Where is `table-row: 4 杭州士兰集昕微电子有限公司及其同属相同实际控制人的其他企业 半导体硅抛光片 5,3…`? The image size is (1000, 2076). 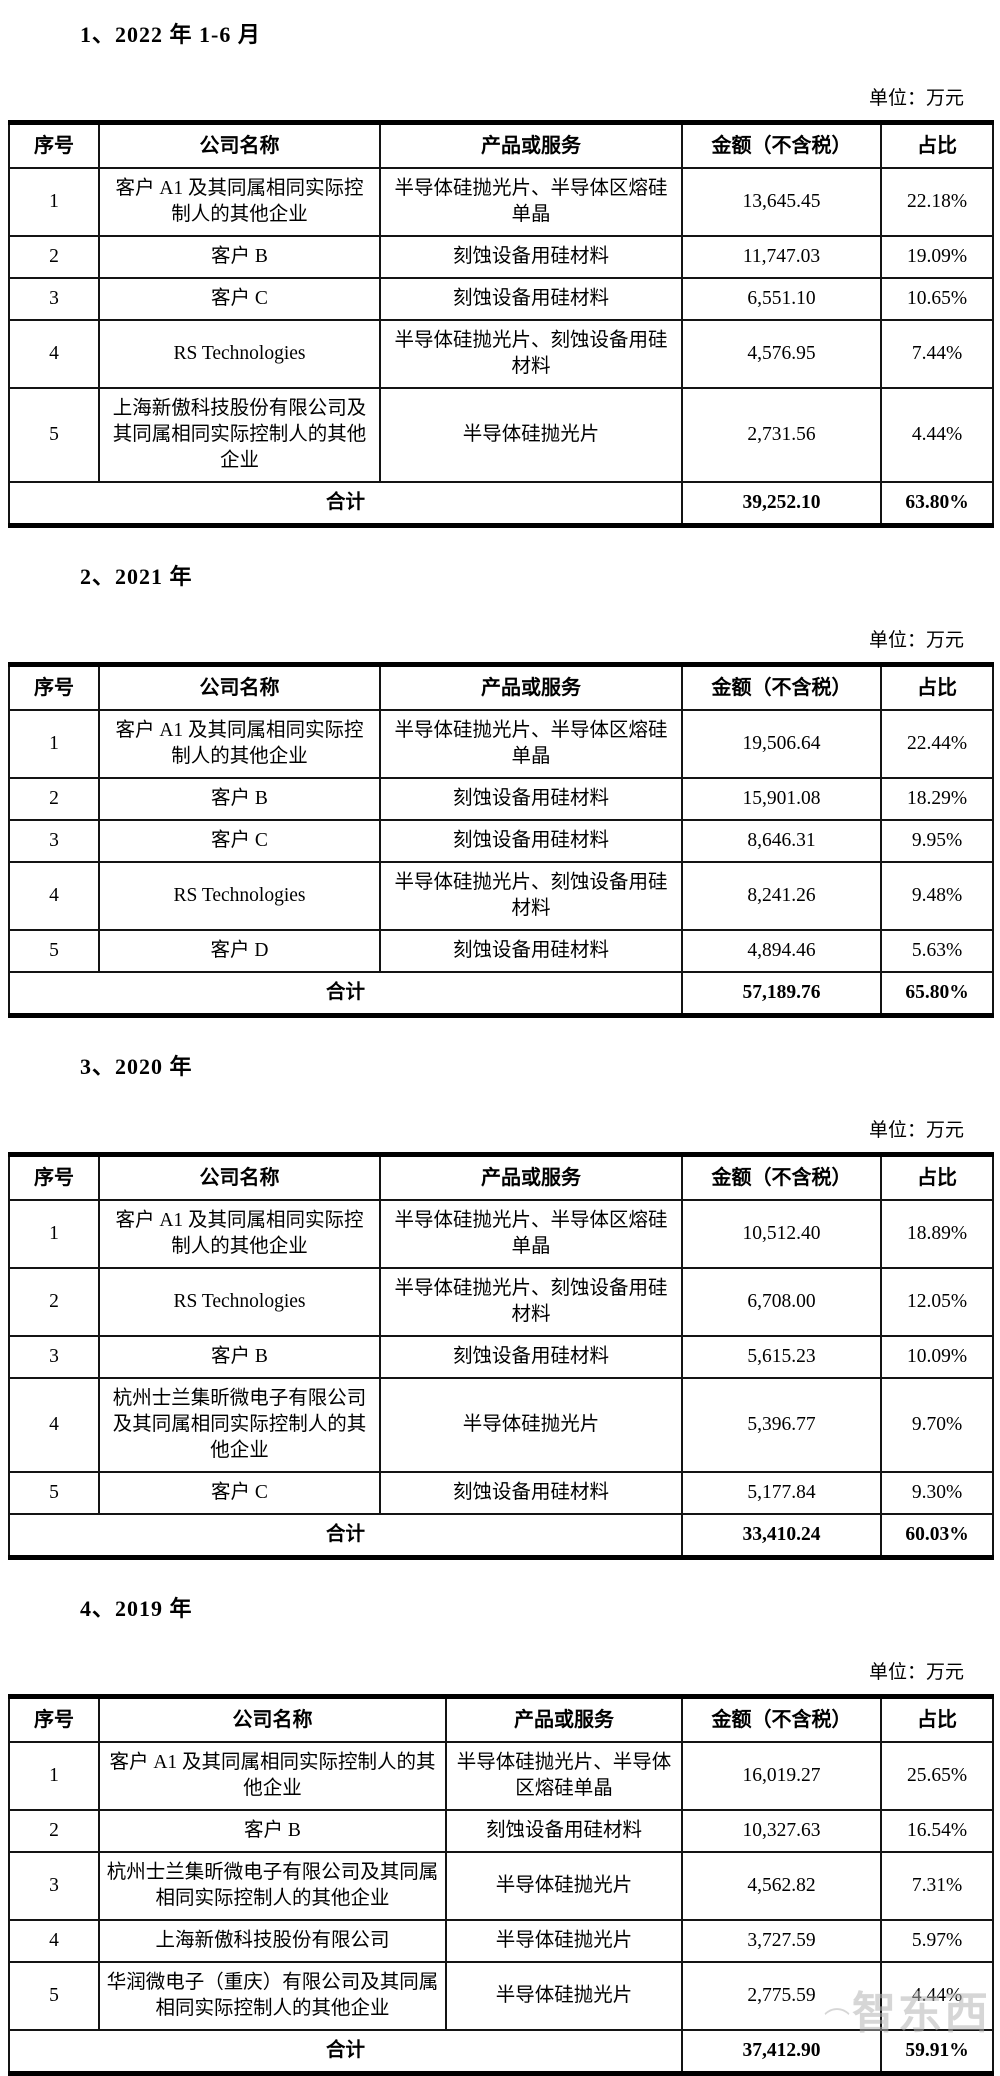 table-row: 4 杭州士兰集昕微电子有限公司及其同属相同实际控制人的其他企业 半导体硅抛光片 5,3… is located at coordinates (501, 1425).